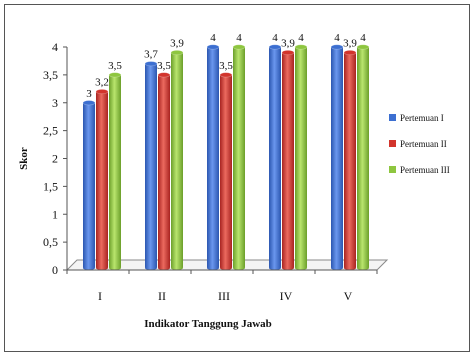 Image resolution: width=476 pixels, height=356 pixels. What do you see at coordinates (55, 270) in the screenshot?
I see `y-tick-label: 0` at bounding box center [55, 270].